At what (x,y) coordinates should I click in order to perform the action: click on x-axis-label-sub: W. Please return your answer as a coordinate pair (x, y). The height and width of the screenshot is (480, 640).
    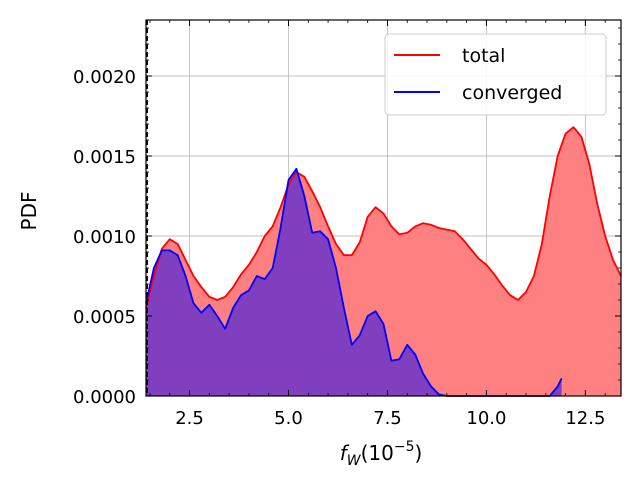
    Looking at the image, I should click on (354, 461).